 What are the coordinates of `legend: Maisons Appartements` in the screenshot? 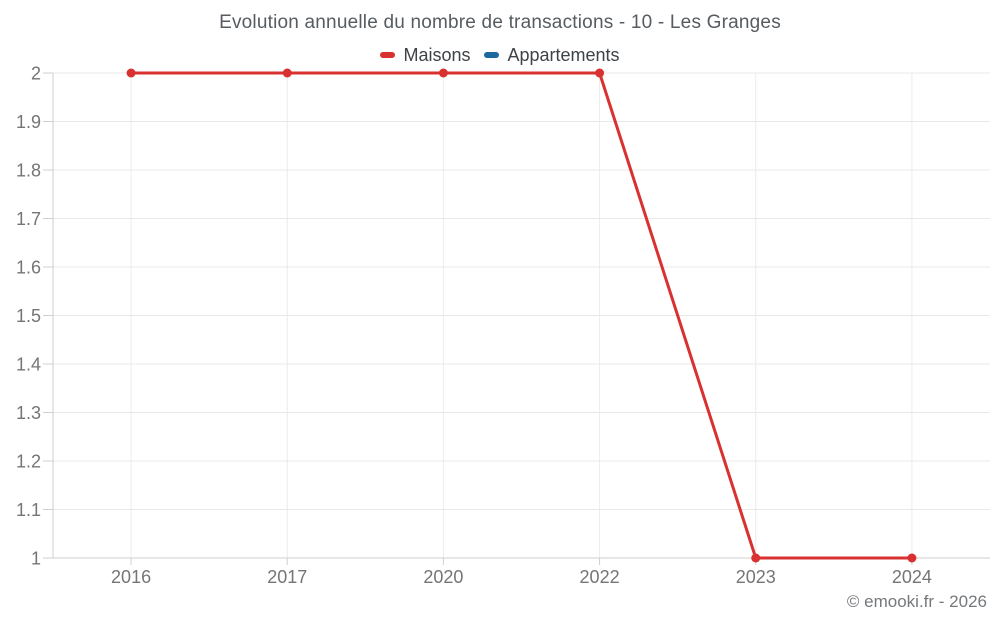 It's located at (500, 55).